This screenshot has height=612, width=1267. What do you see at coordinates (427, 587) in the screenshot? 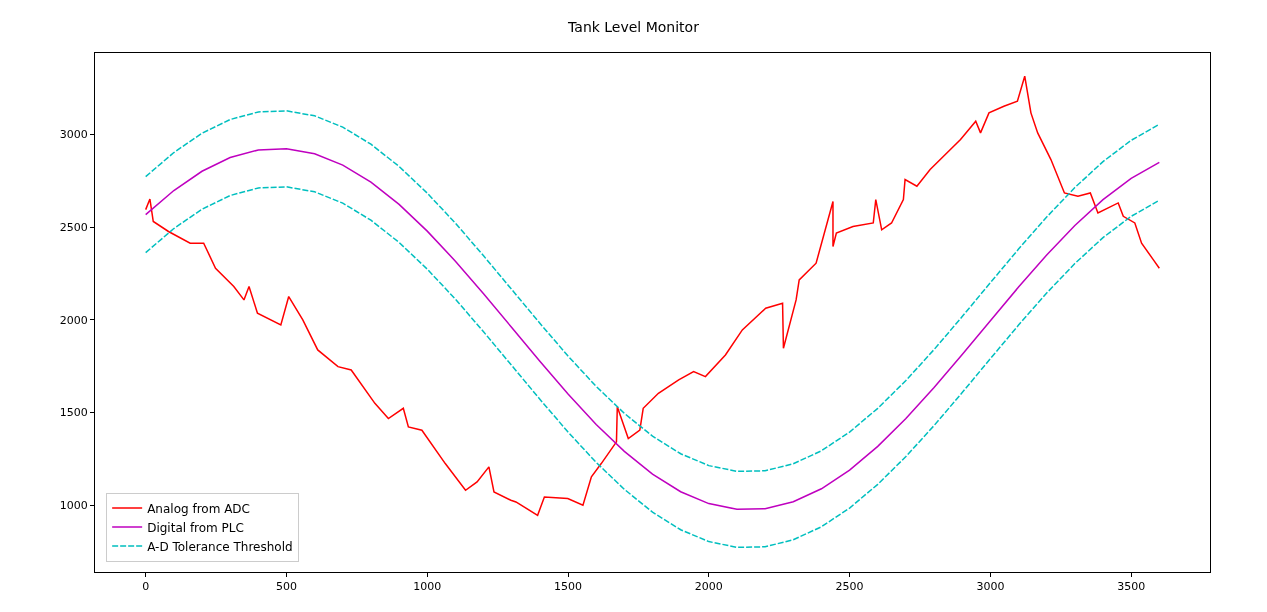
I see `x-tick-label: 1000` at bounding box center [427, 587].